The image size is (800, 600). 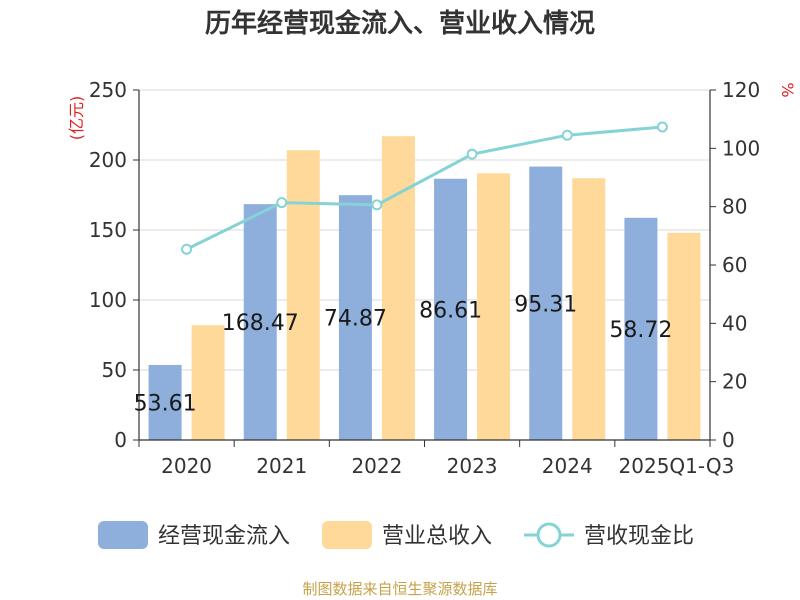 I want to click on y-right-tick-label: 40, so click(x=734, y=323).